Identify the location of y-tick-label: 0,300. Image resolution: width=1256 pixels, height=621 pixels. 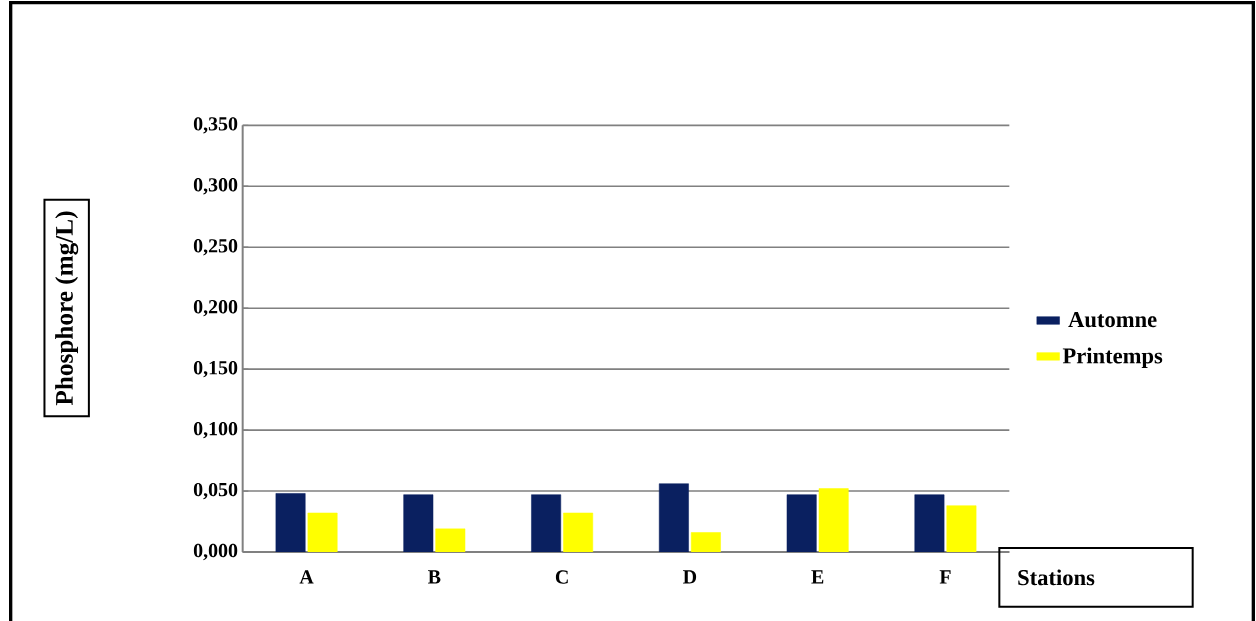
(215, 186).